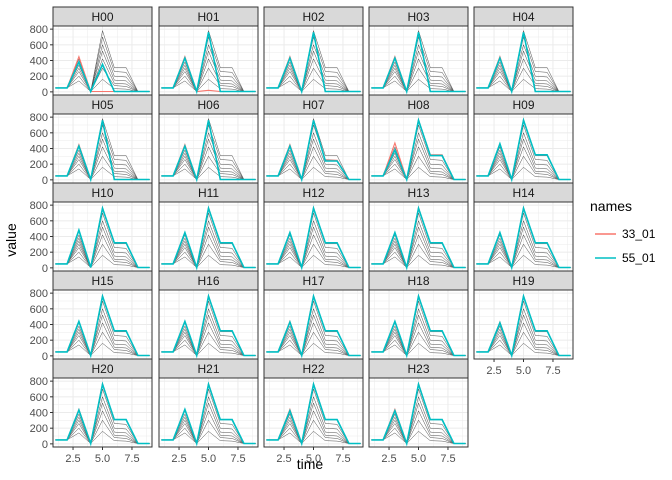  Describe the element at coordinates (11, 240) in the screenshot. I see `y-axis-title: value` at that location.